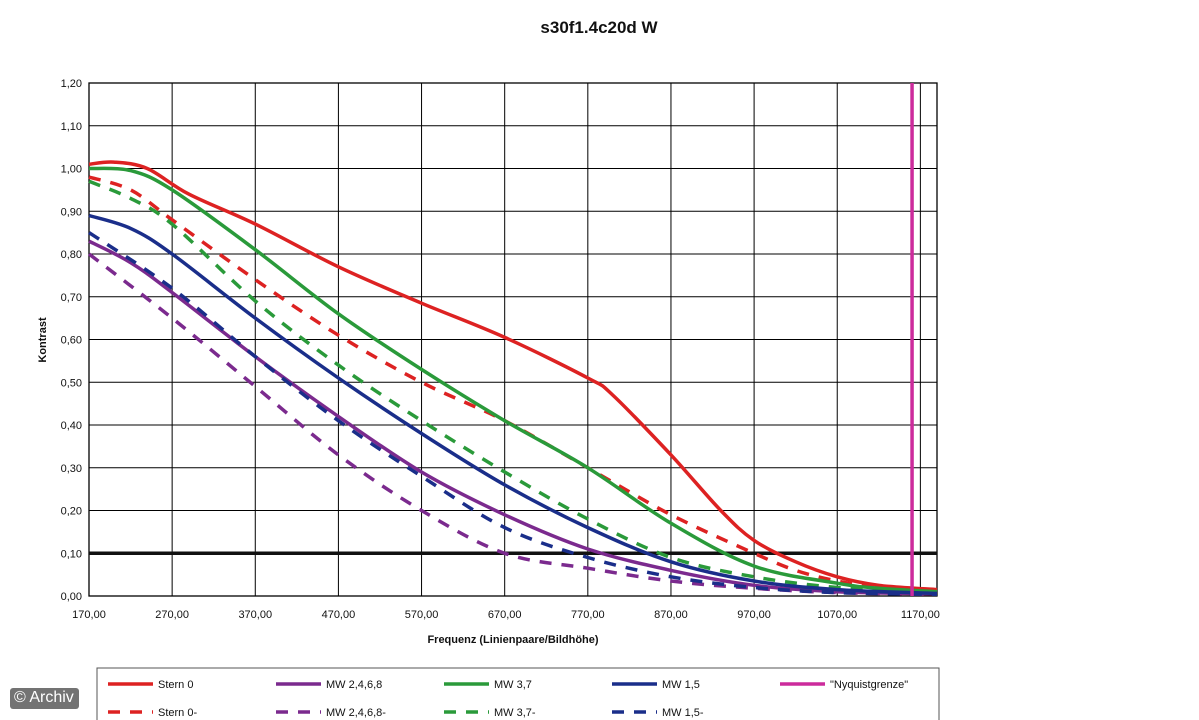 The image size is (1199, 720). Describe the element at coordinates (71, 554) in the screenshot. I see `y-tick-label: 0,10` at that location.